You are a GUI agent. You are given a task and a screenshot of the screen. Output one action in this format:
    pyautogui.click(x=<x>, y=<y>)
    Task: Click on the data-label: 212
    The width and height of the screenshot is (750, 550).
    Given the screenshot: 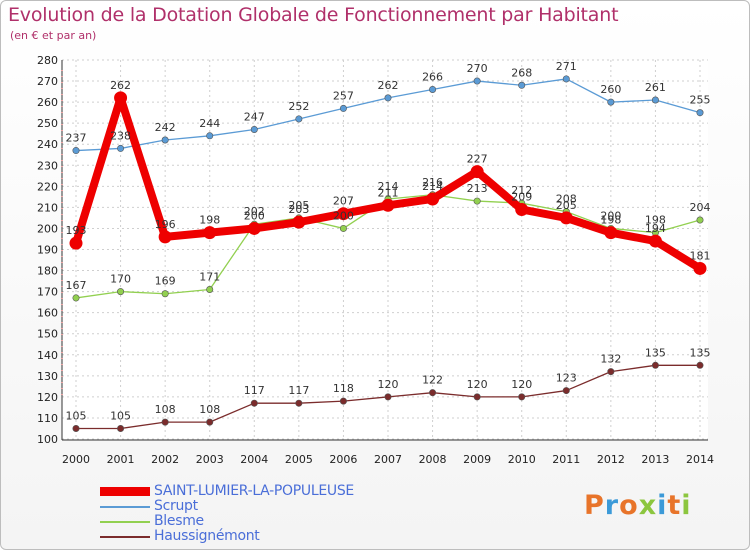 What is the action you would take?
    pyautogui.click(x=521, y=190)
    